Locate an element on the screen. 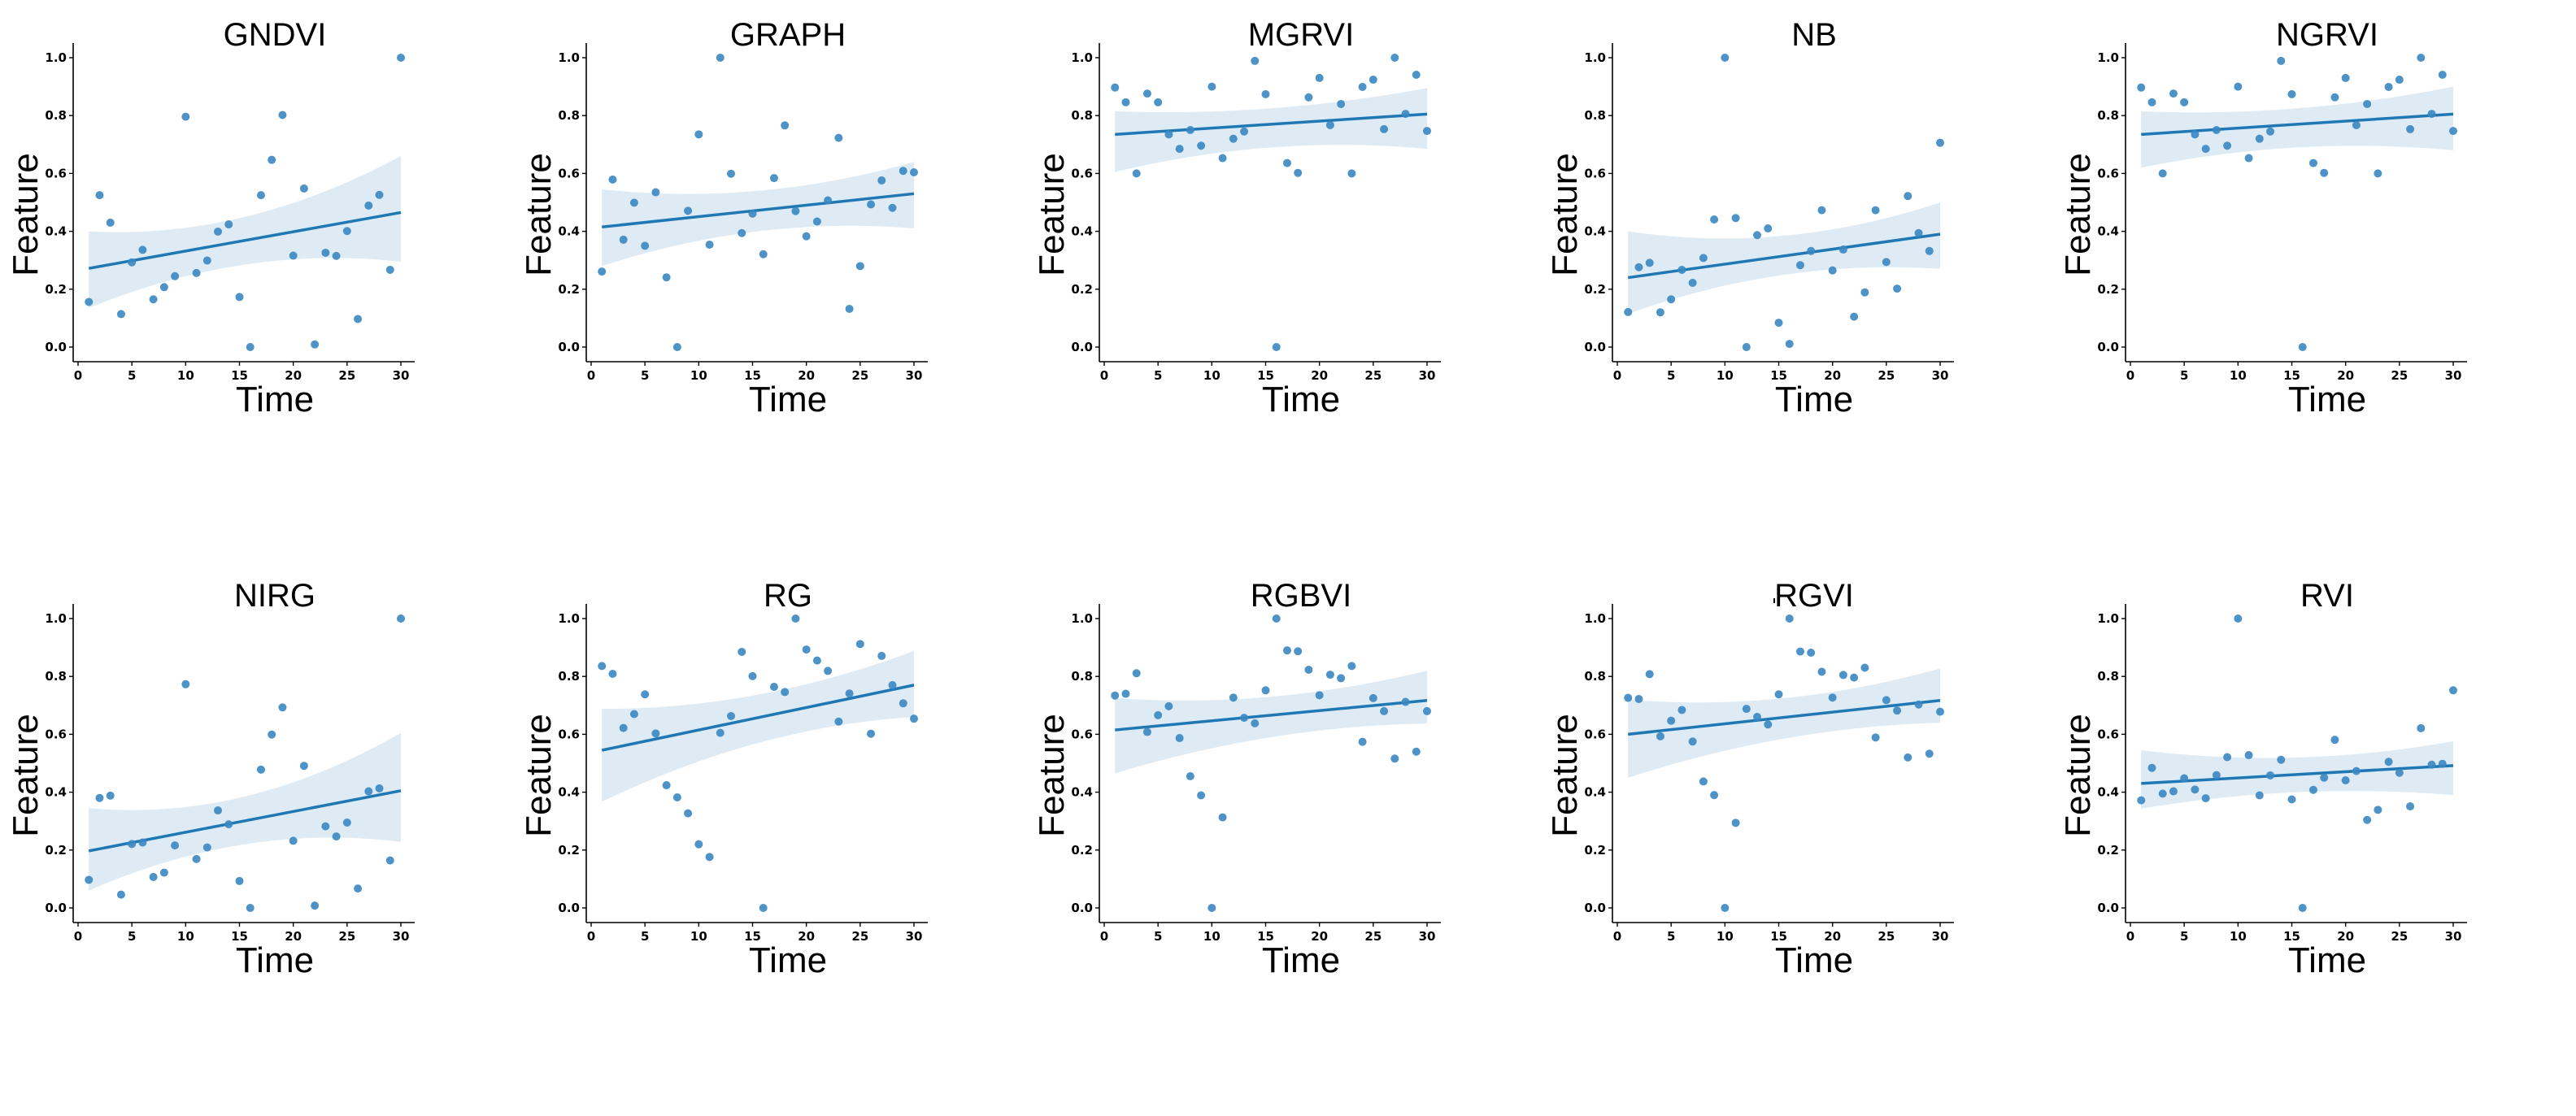  x-tick-label: 20 is located at coordinates (1833, 936).